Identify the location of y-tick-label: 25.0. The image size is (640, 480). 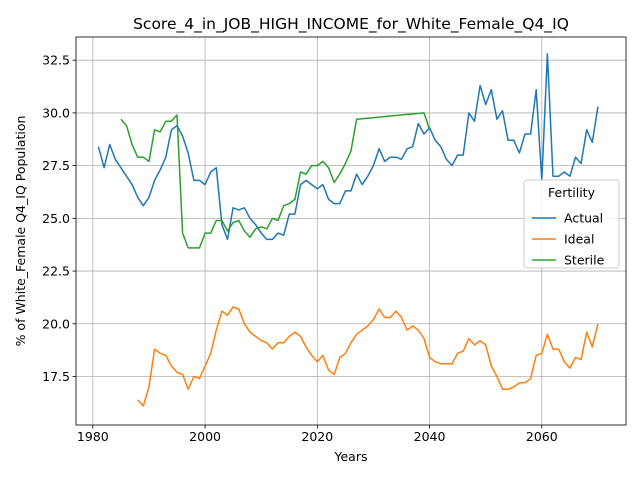
(56, 218).